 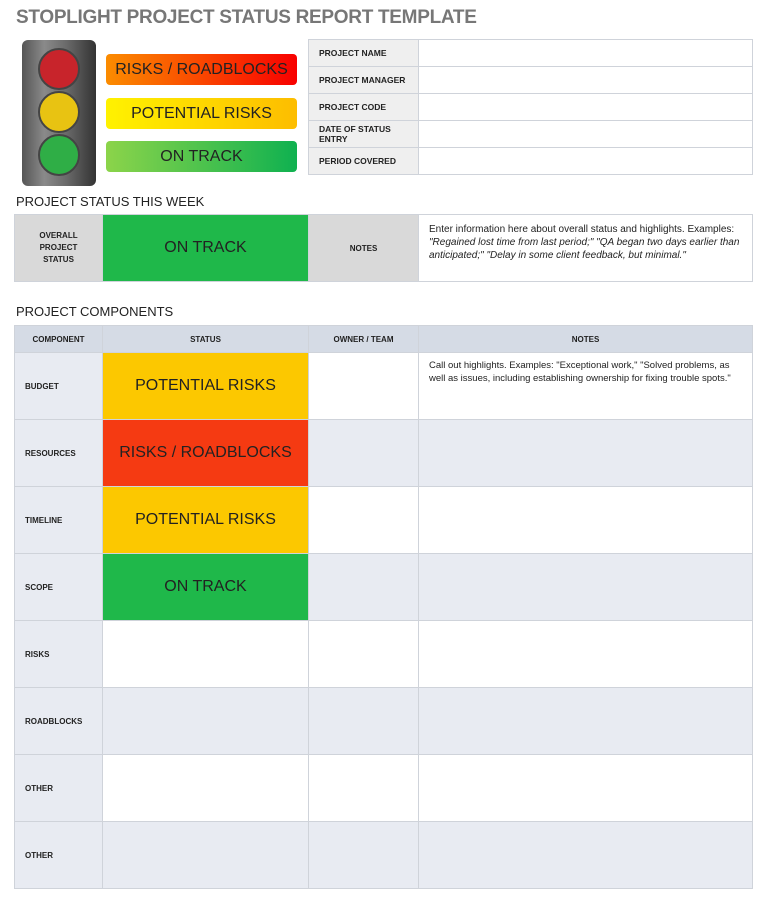 I want to click on column-header-status: STATUS, so click(x=205, y=339).